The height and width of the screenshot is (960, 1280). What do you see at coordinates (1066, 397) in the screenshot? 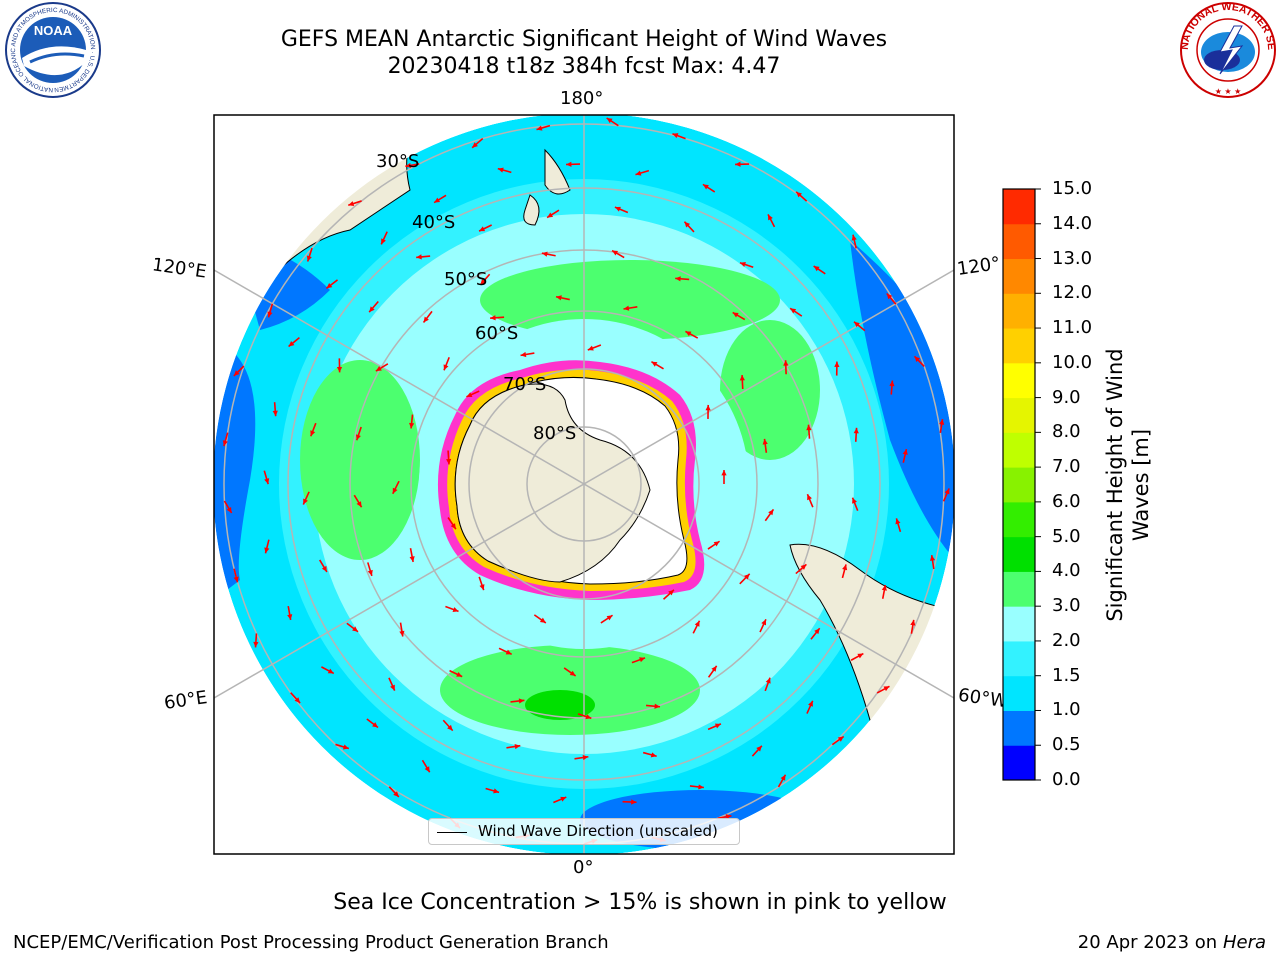
I see `colorbar-tick-label: 9.0` at bounding box center [1066, 397].